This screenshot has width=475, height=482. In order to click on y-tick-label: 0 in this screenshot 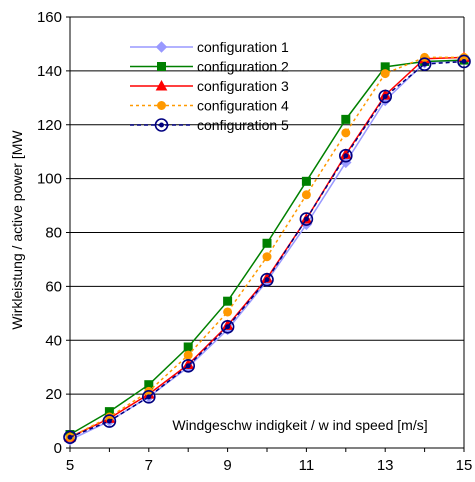, I will do `click(58, 448)`.